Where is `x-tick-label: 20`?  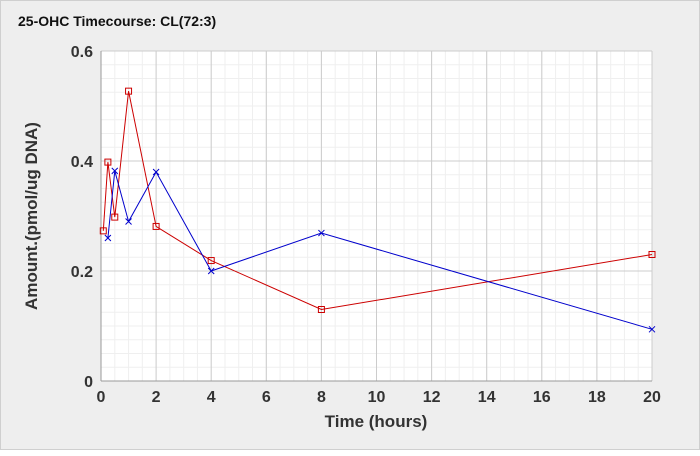 x-tick-label: 20 is located at coordinates (652, 397).